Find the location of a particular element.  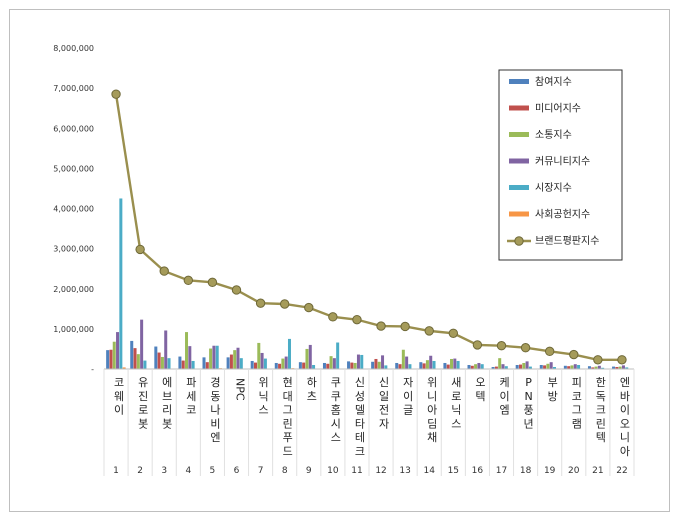

rank-label: 4 is located at coordinates (188, 471).